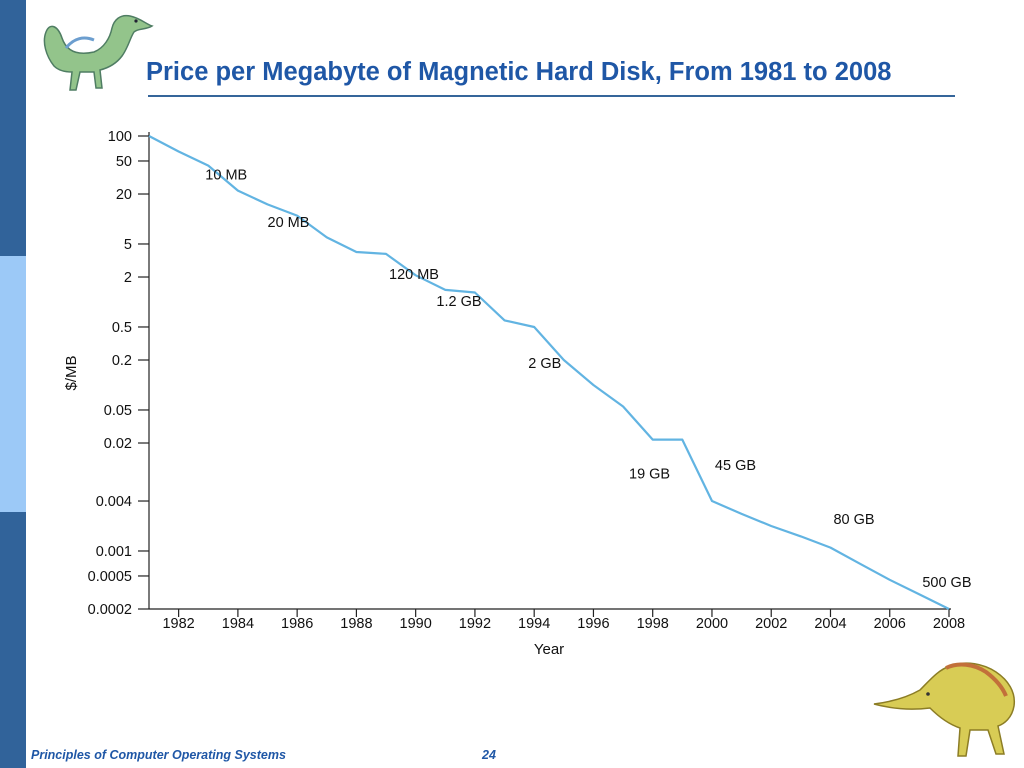 The image size is (1024, 768). Describe the element at coordinates (771, 624) in the screenshot. I see `x-tick-label: 2002` at that location.